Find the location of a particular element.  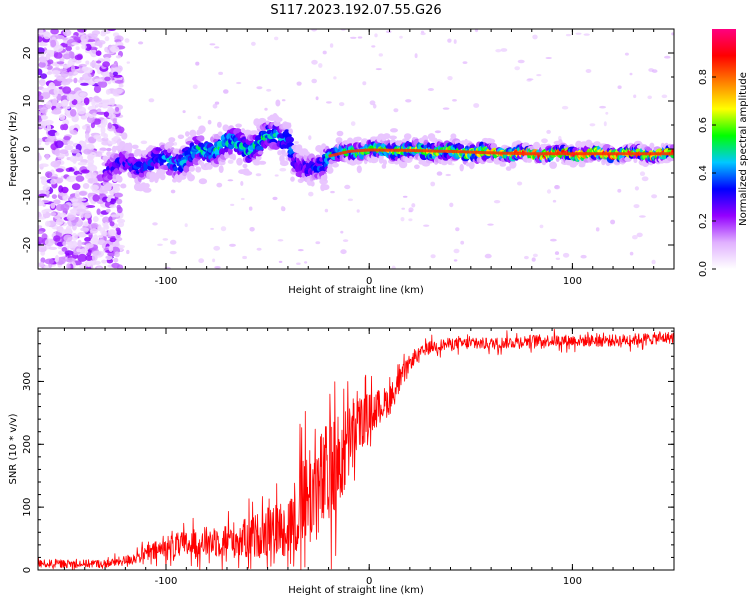

y-tick-label: 10 is located at coordinates (27, 101).